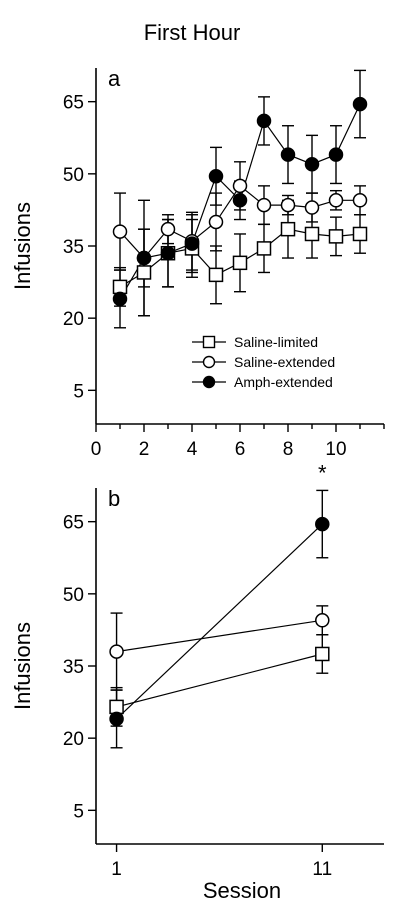  Describe the element at coordinates (209, 382) in the screenshot. I see `legend-marker-filled-circle` at that location.